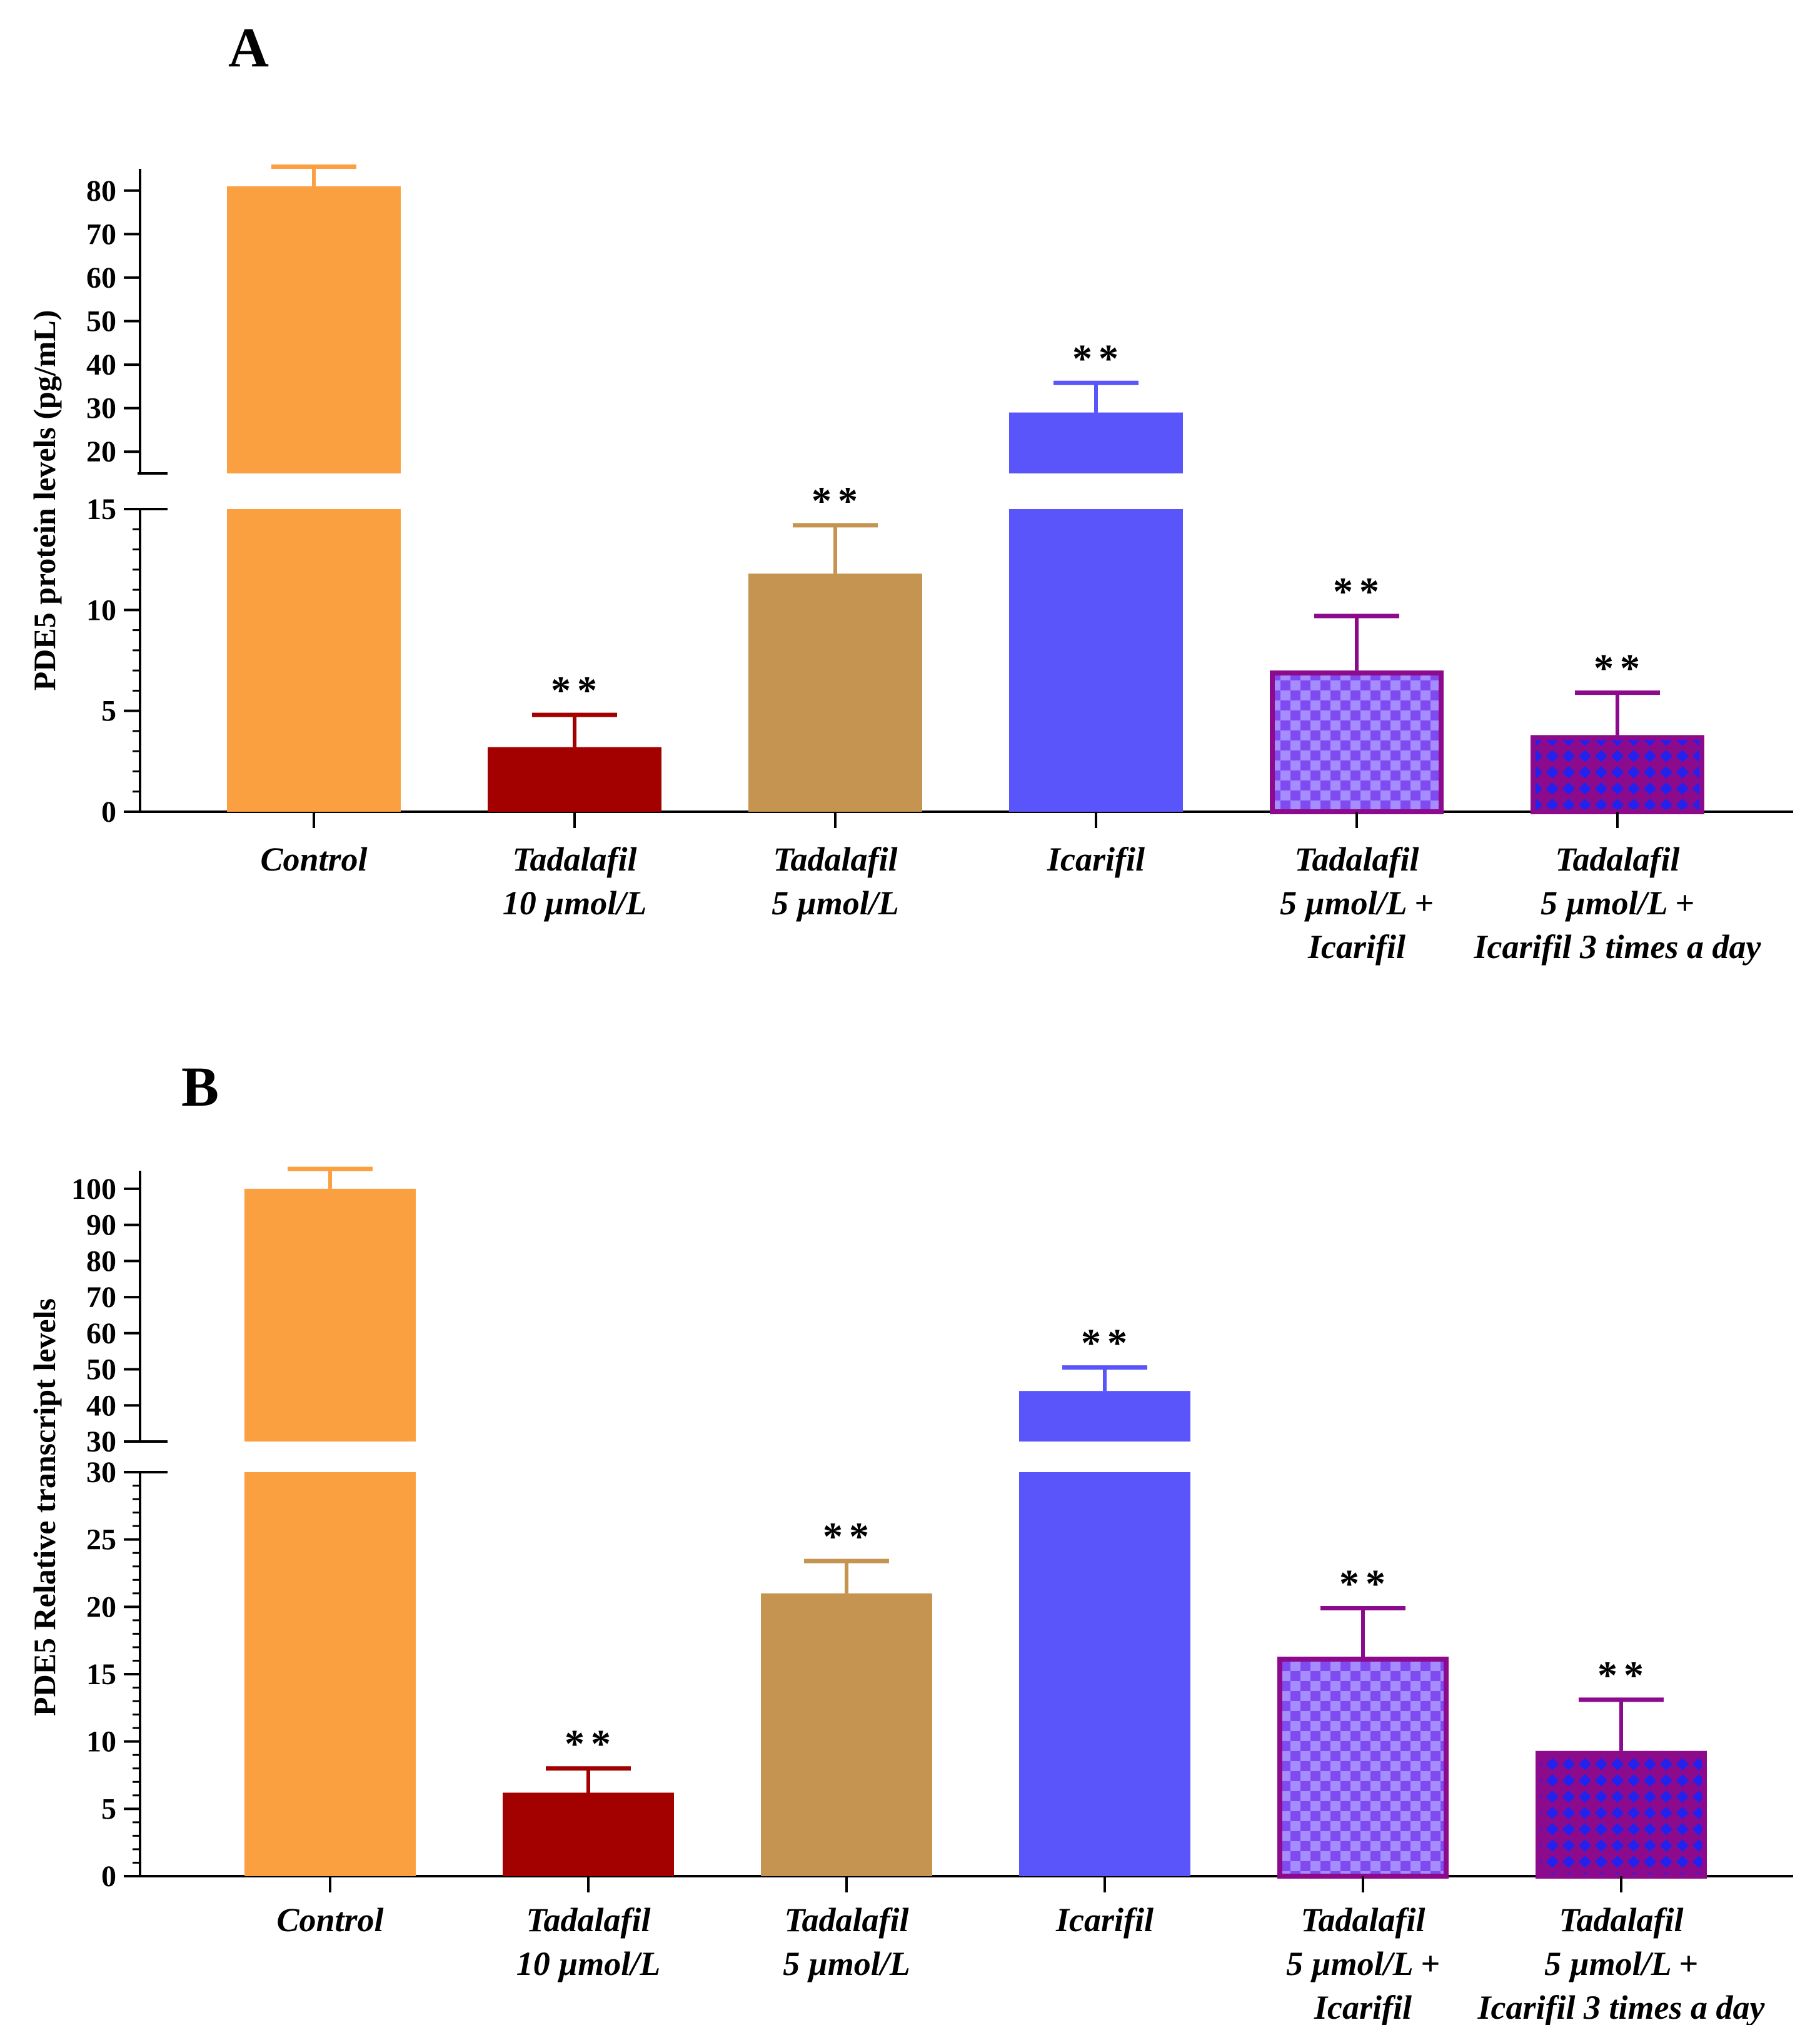  Describe the element at coordinates (45, 501) in the screenshot. I see `y-axis-label-a: PDE5 protein levels (pg/mL)` at that location.